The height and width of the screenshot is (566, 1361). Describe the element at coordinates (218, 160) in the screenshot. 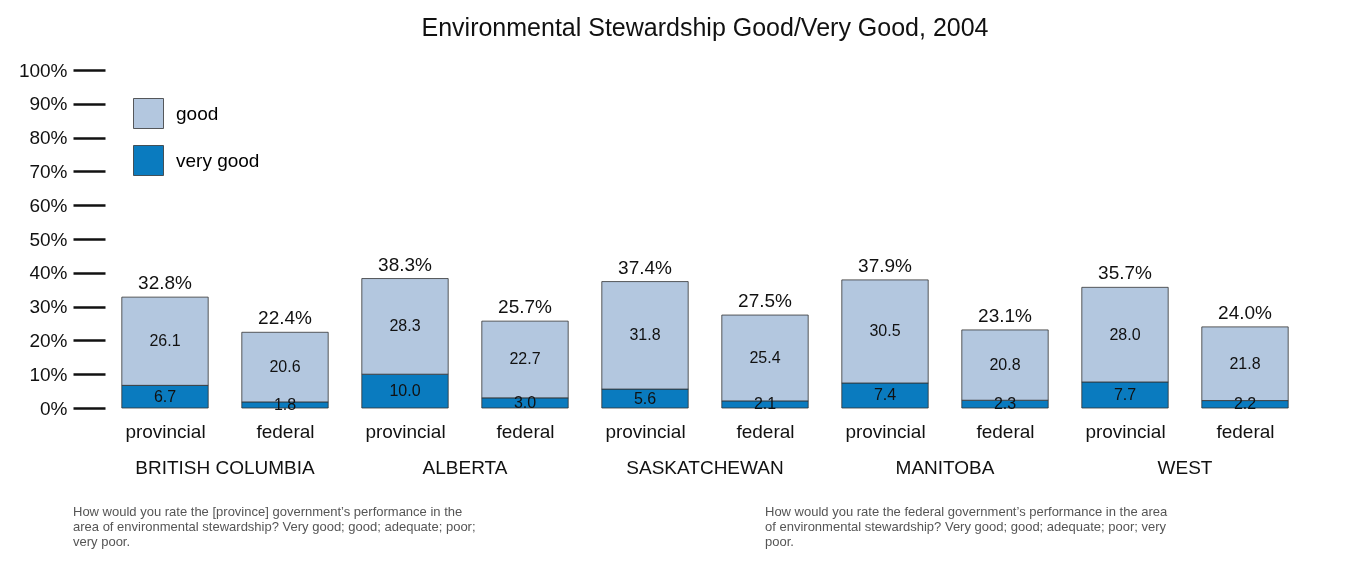

I see `legend-label: very good` at that location.